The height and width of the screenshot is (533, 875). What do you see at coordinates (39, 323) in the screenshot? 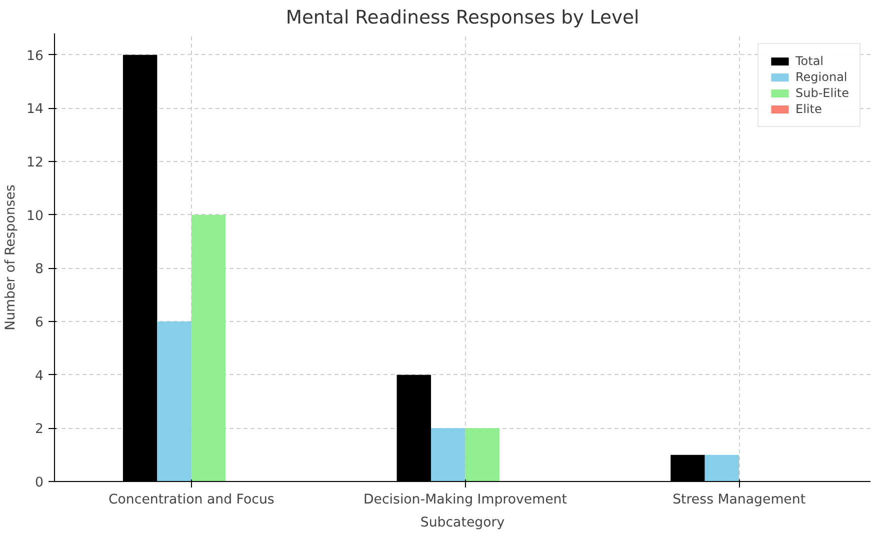
I see `y-tick-label: 6` at bounding box center [39, 323].